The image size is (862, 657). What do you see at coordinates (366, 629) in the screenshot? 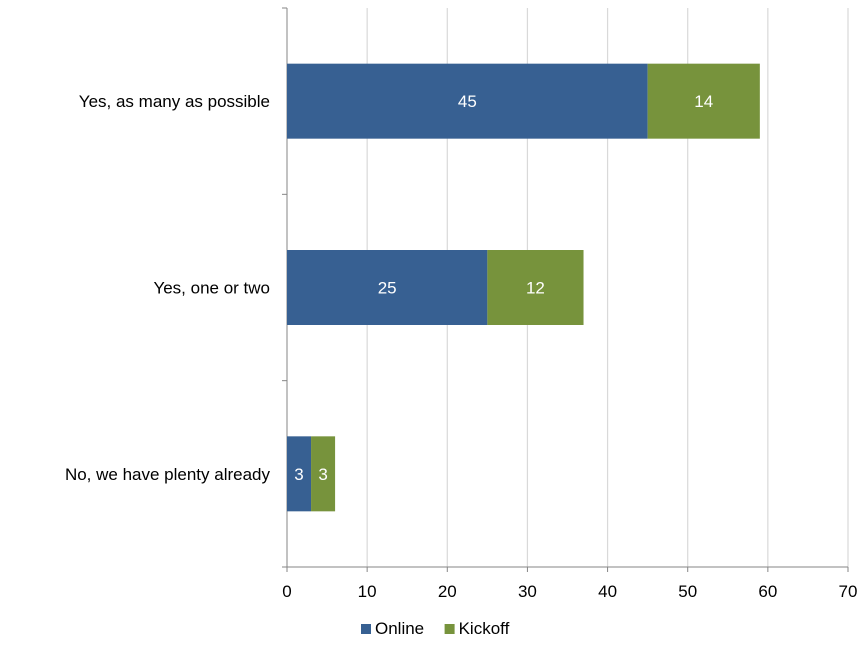
I see `legend-swatch-online` at bounding box center [366, 629].